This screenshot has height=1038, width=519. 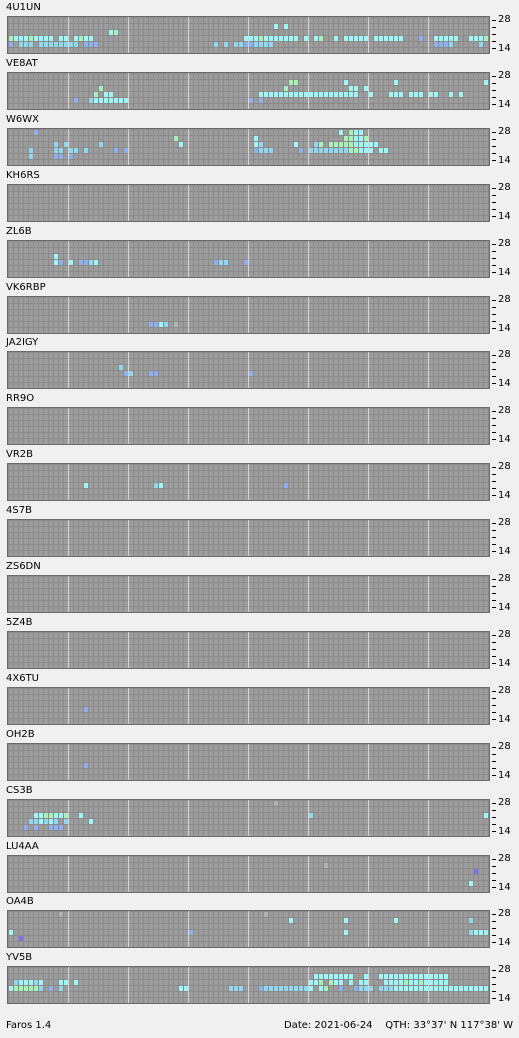 What do you see at coordinates (19, 958) in the screenshot?
I see `beacon-callsign: YV5B` at bounding box center [19, 958].